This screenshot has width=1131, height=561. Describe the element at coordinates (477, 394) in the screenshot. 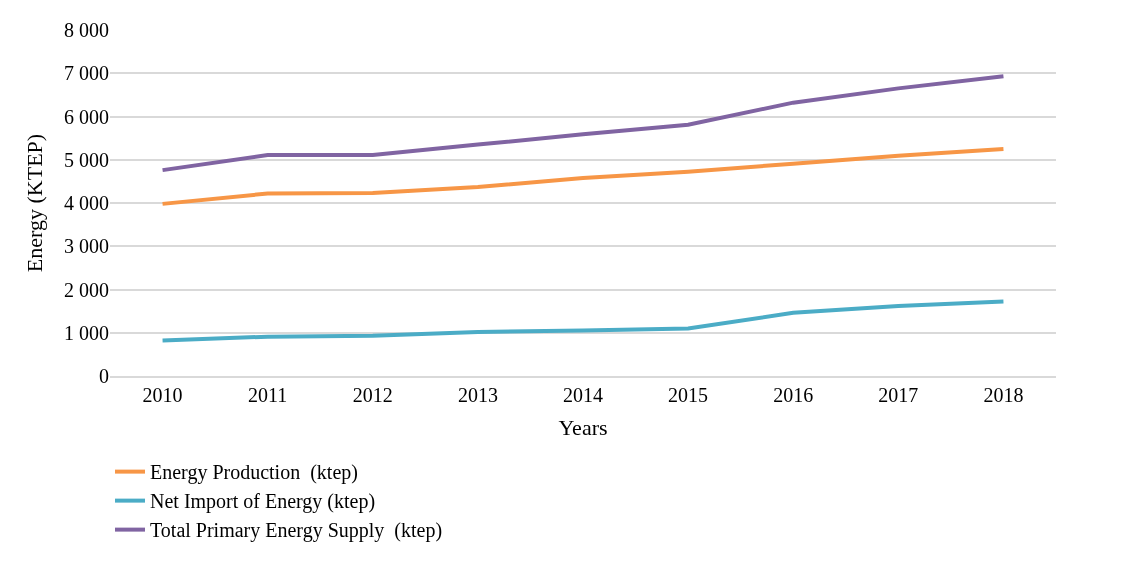

I see `x-tick-label: 2013` at that location.